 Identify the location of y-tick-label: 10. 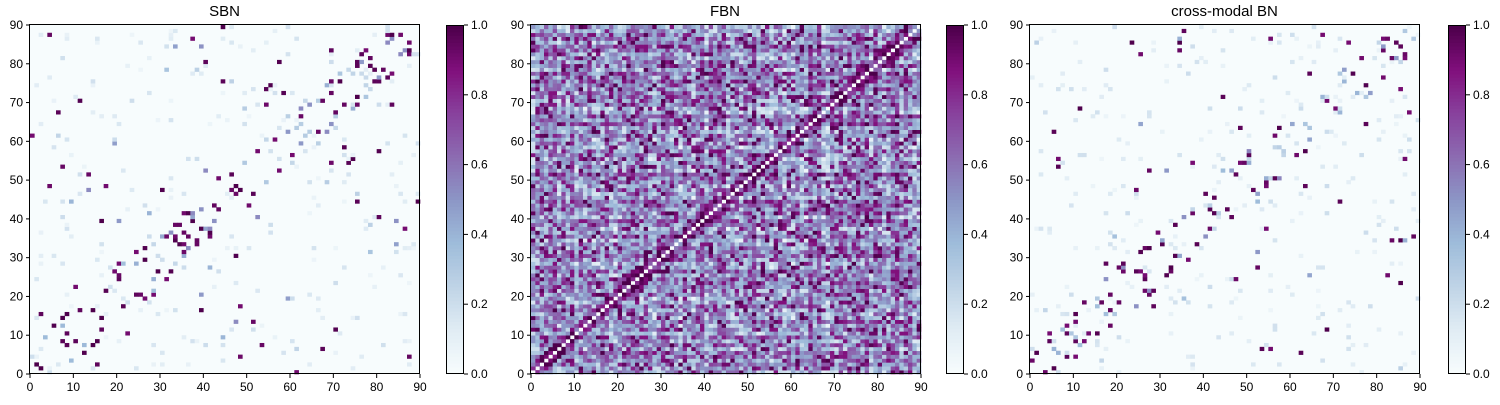
(17, 335).